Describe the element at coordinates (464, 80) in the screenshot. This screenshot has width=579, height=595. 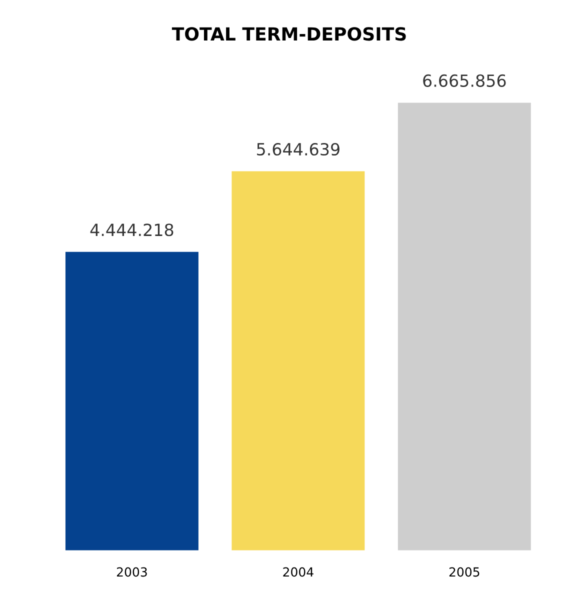
I see `data-label: 6.665.856` at that location.